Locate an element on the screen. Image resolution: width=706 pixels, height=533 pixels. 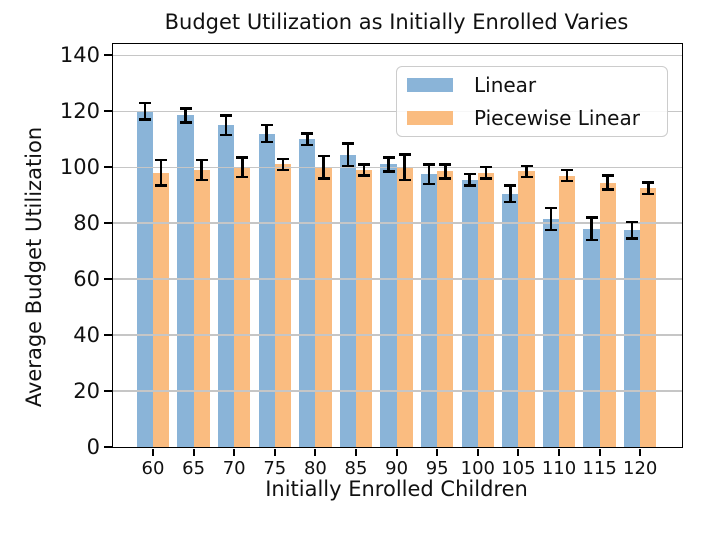
x-axis-label: Initially Enrolled Children is located at coordinates (396, 489).